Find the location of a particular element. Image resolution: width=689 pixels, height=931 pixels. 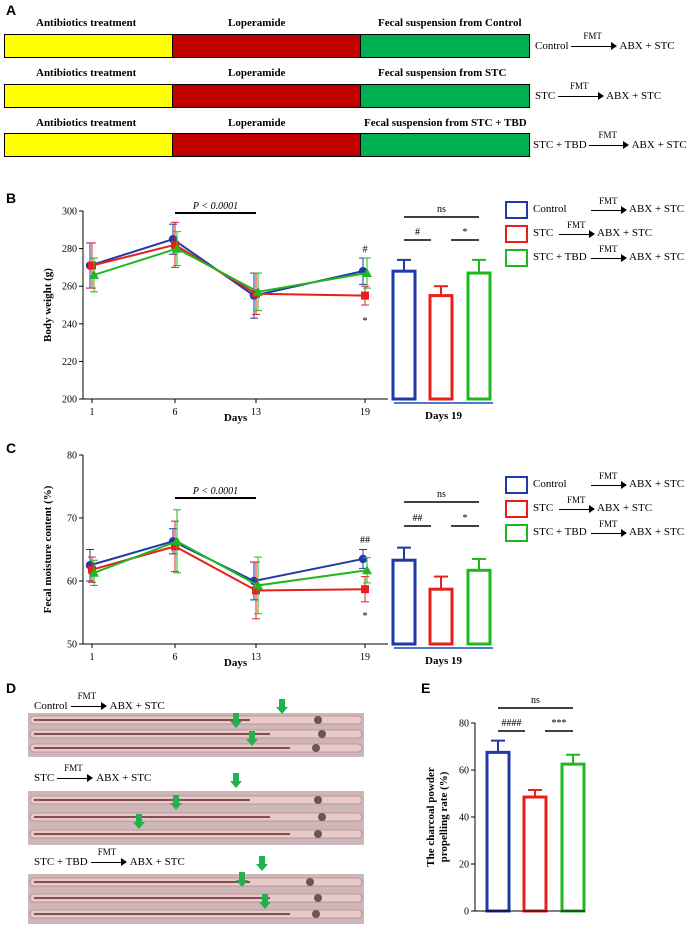

y-tick-label: 20 is located at coordinates (464, 865).